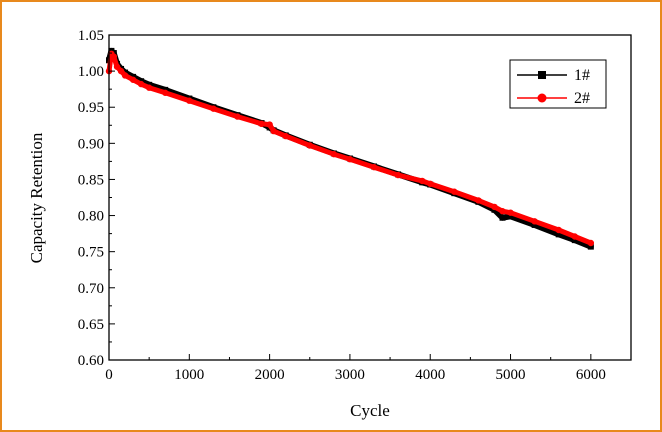 The width and height of the screenshot is (662, 432). I want to click on legend-label: 1#, so click(582, 75).